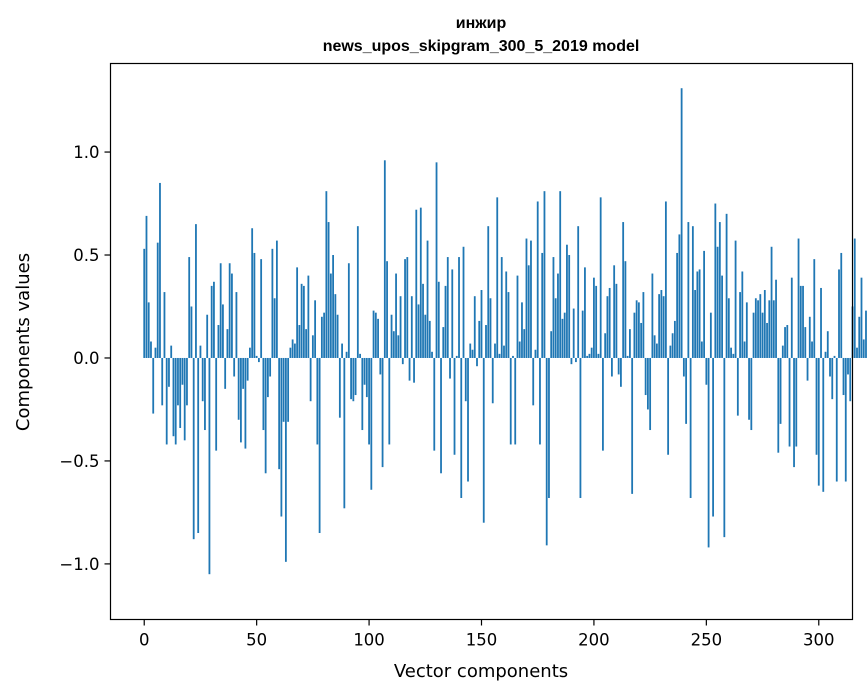  What do you see at coordinates (481, 23) in the screenshot?
I see `chart-title: инжир` at bounding box center [481, 23].